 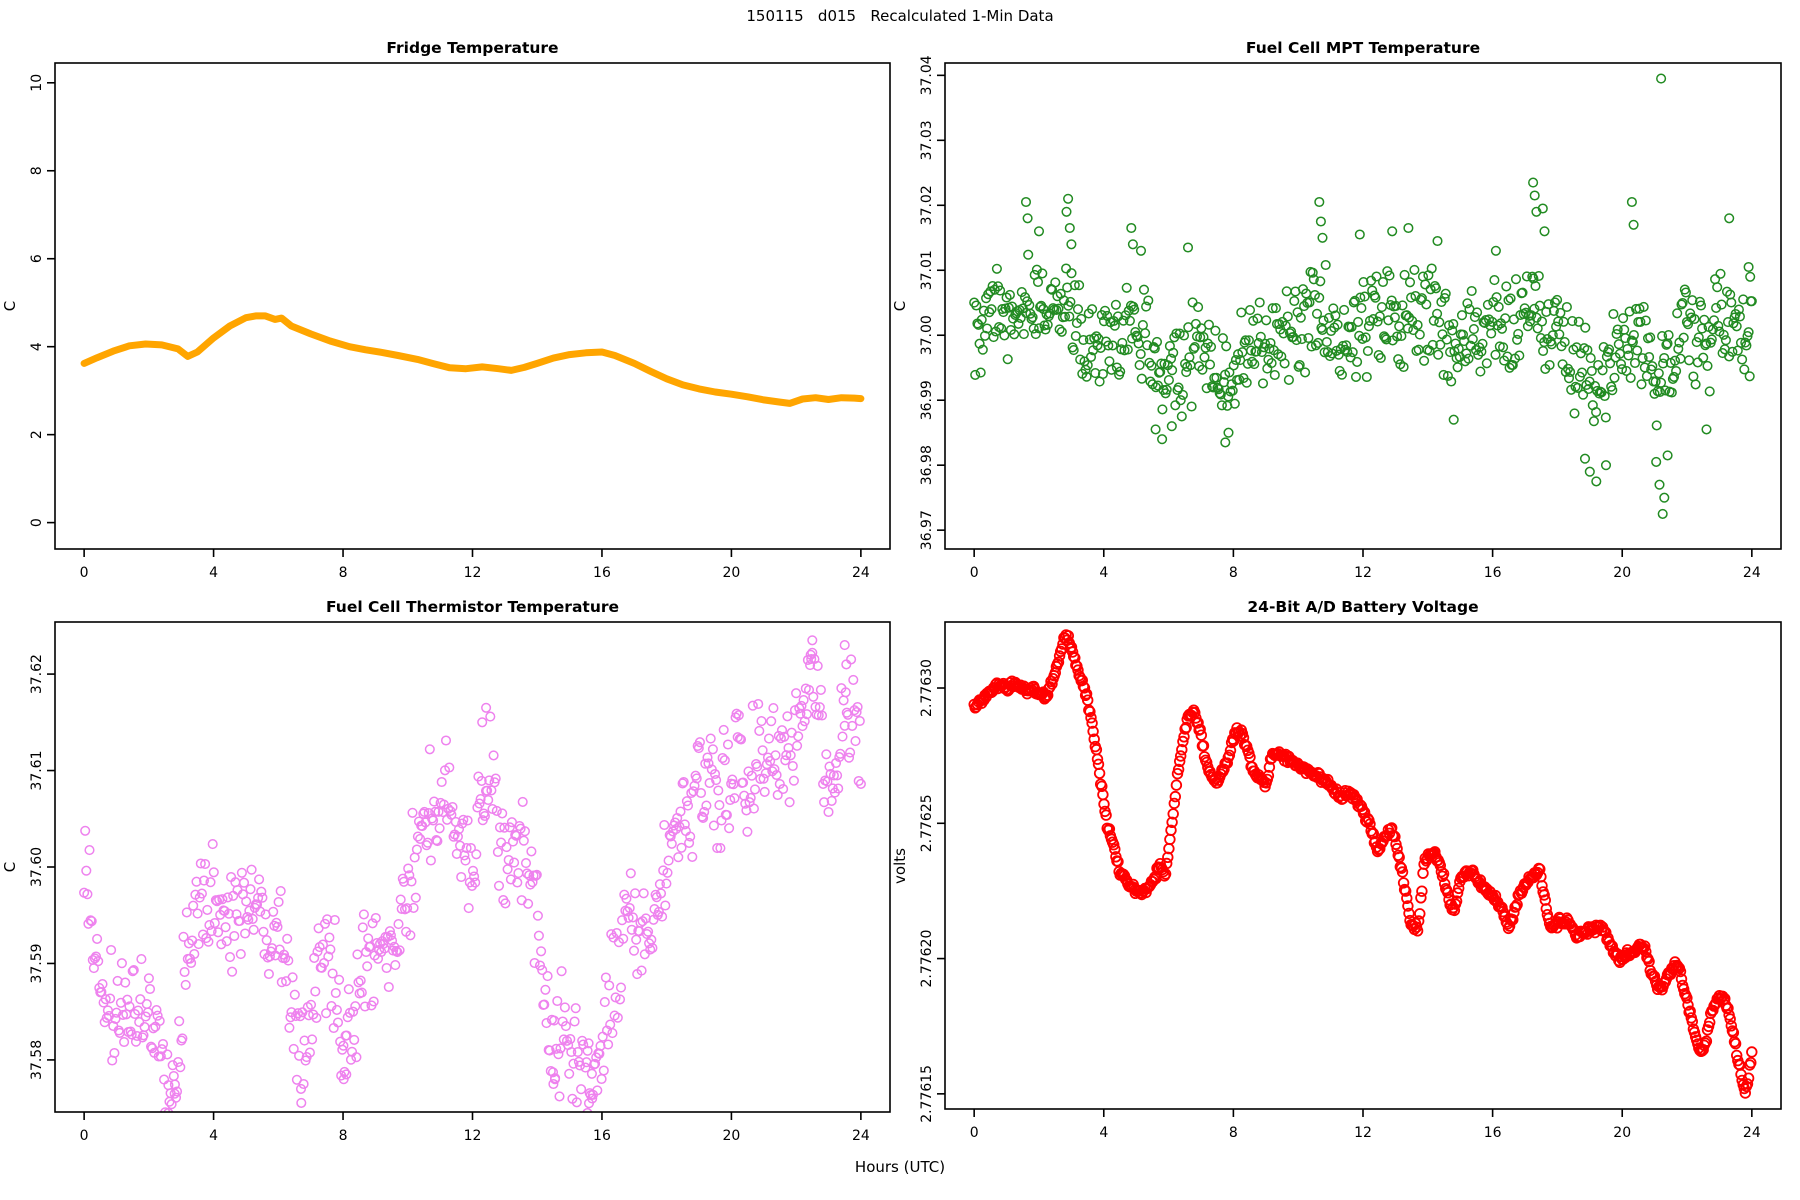 I want to click on svg-text: 37.59, so click(x=37, y=963).